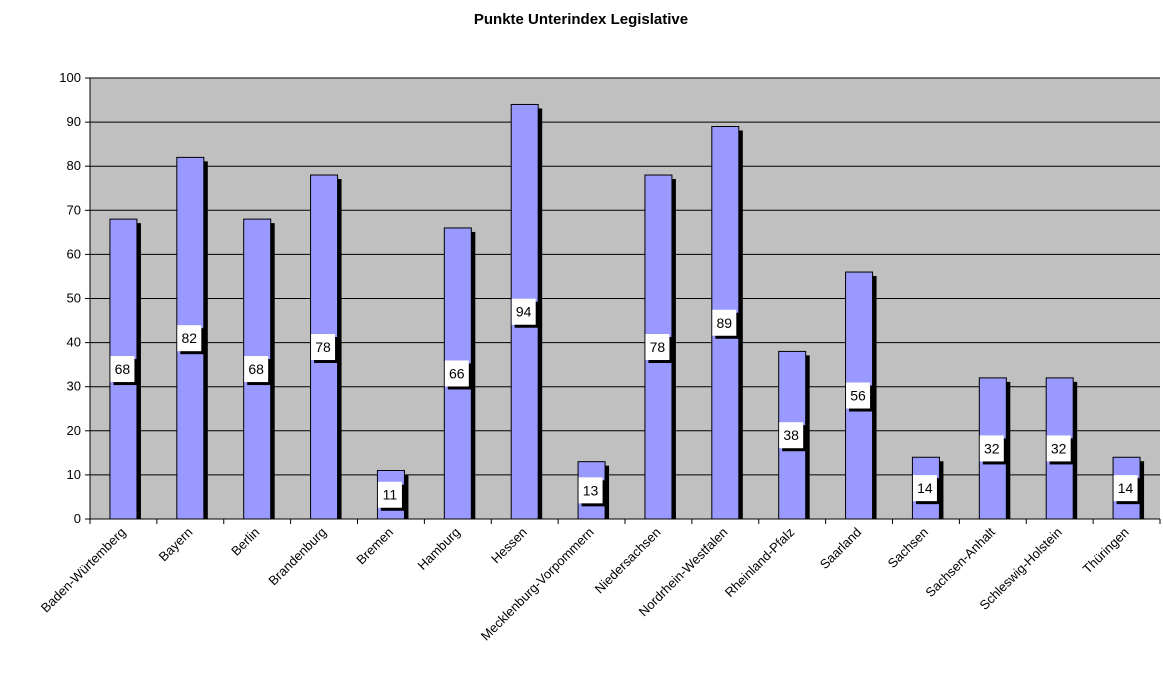 The height and width of the screenshot is (677, 1163). I want to click on y-axis-ticks: 0 10 20 30 40 50 60 70 80 90 100, so click(74, 298).